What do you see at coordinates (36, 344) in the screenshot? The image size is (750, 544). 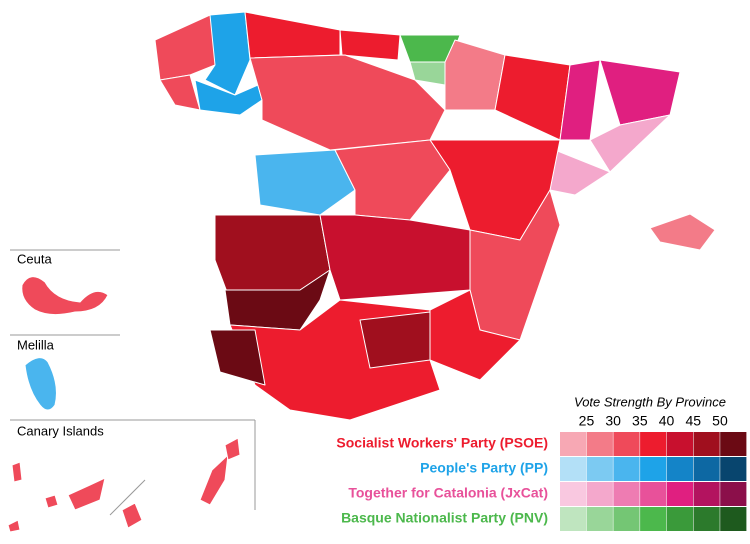 I see `inset-label: Melilla` at bounding box center [36, 344].